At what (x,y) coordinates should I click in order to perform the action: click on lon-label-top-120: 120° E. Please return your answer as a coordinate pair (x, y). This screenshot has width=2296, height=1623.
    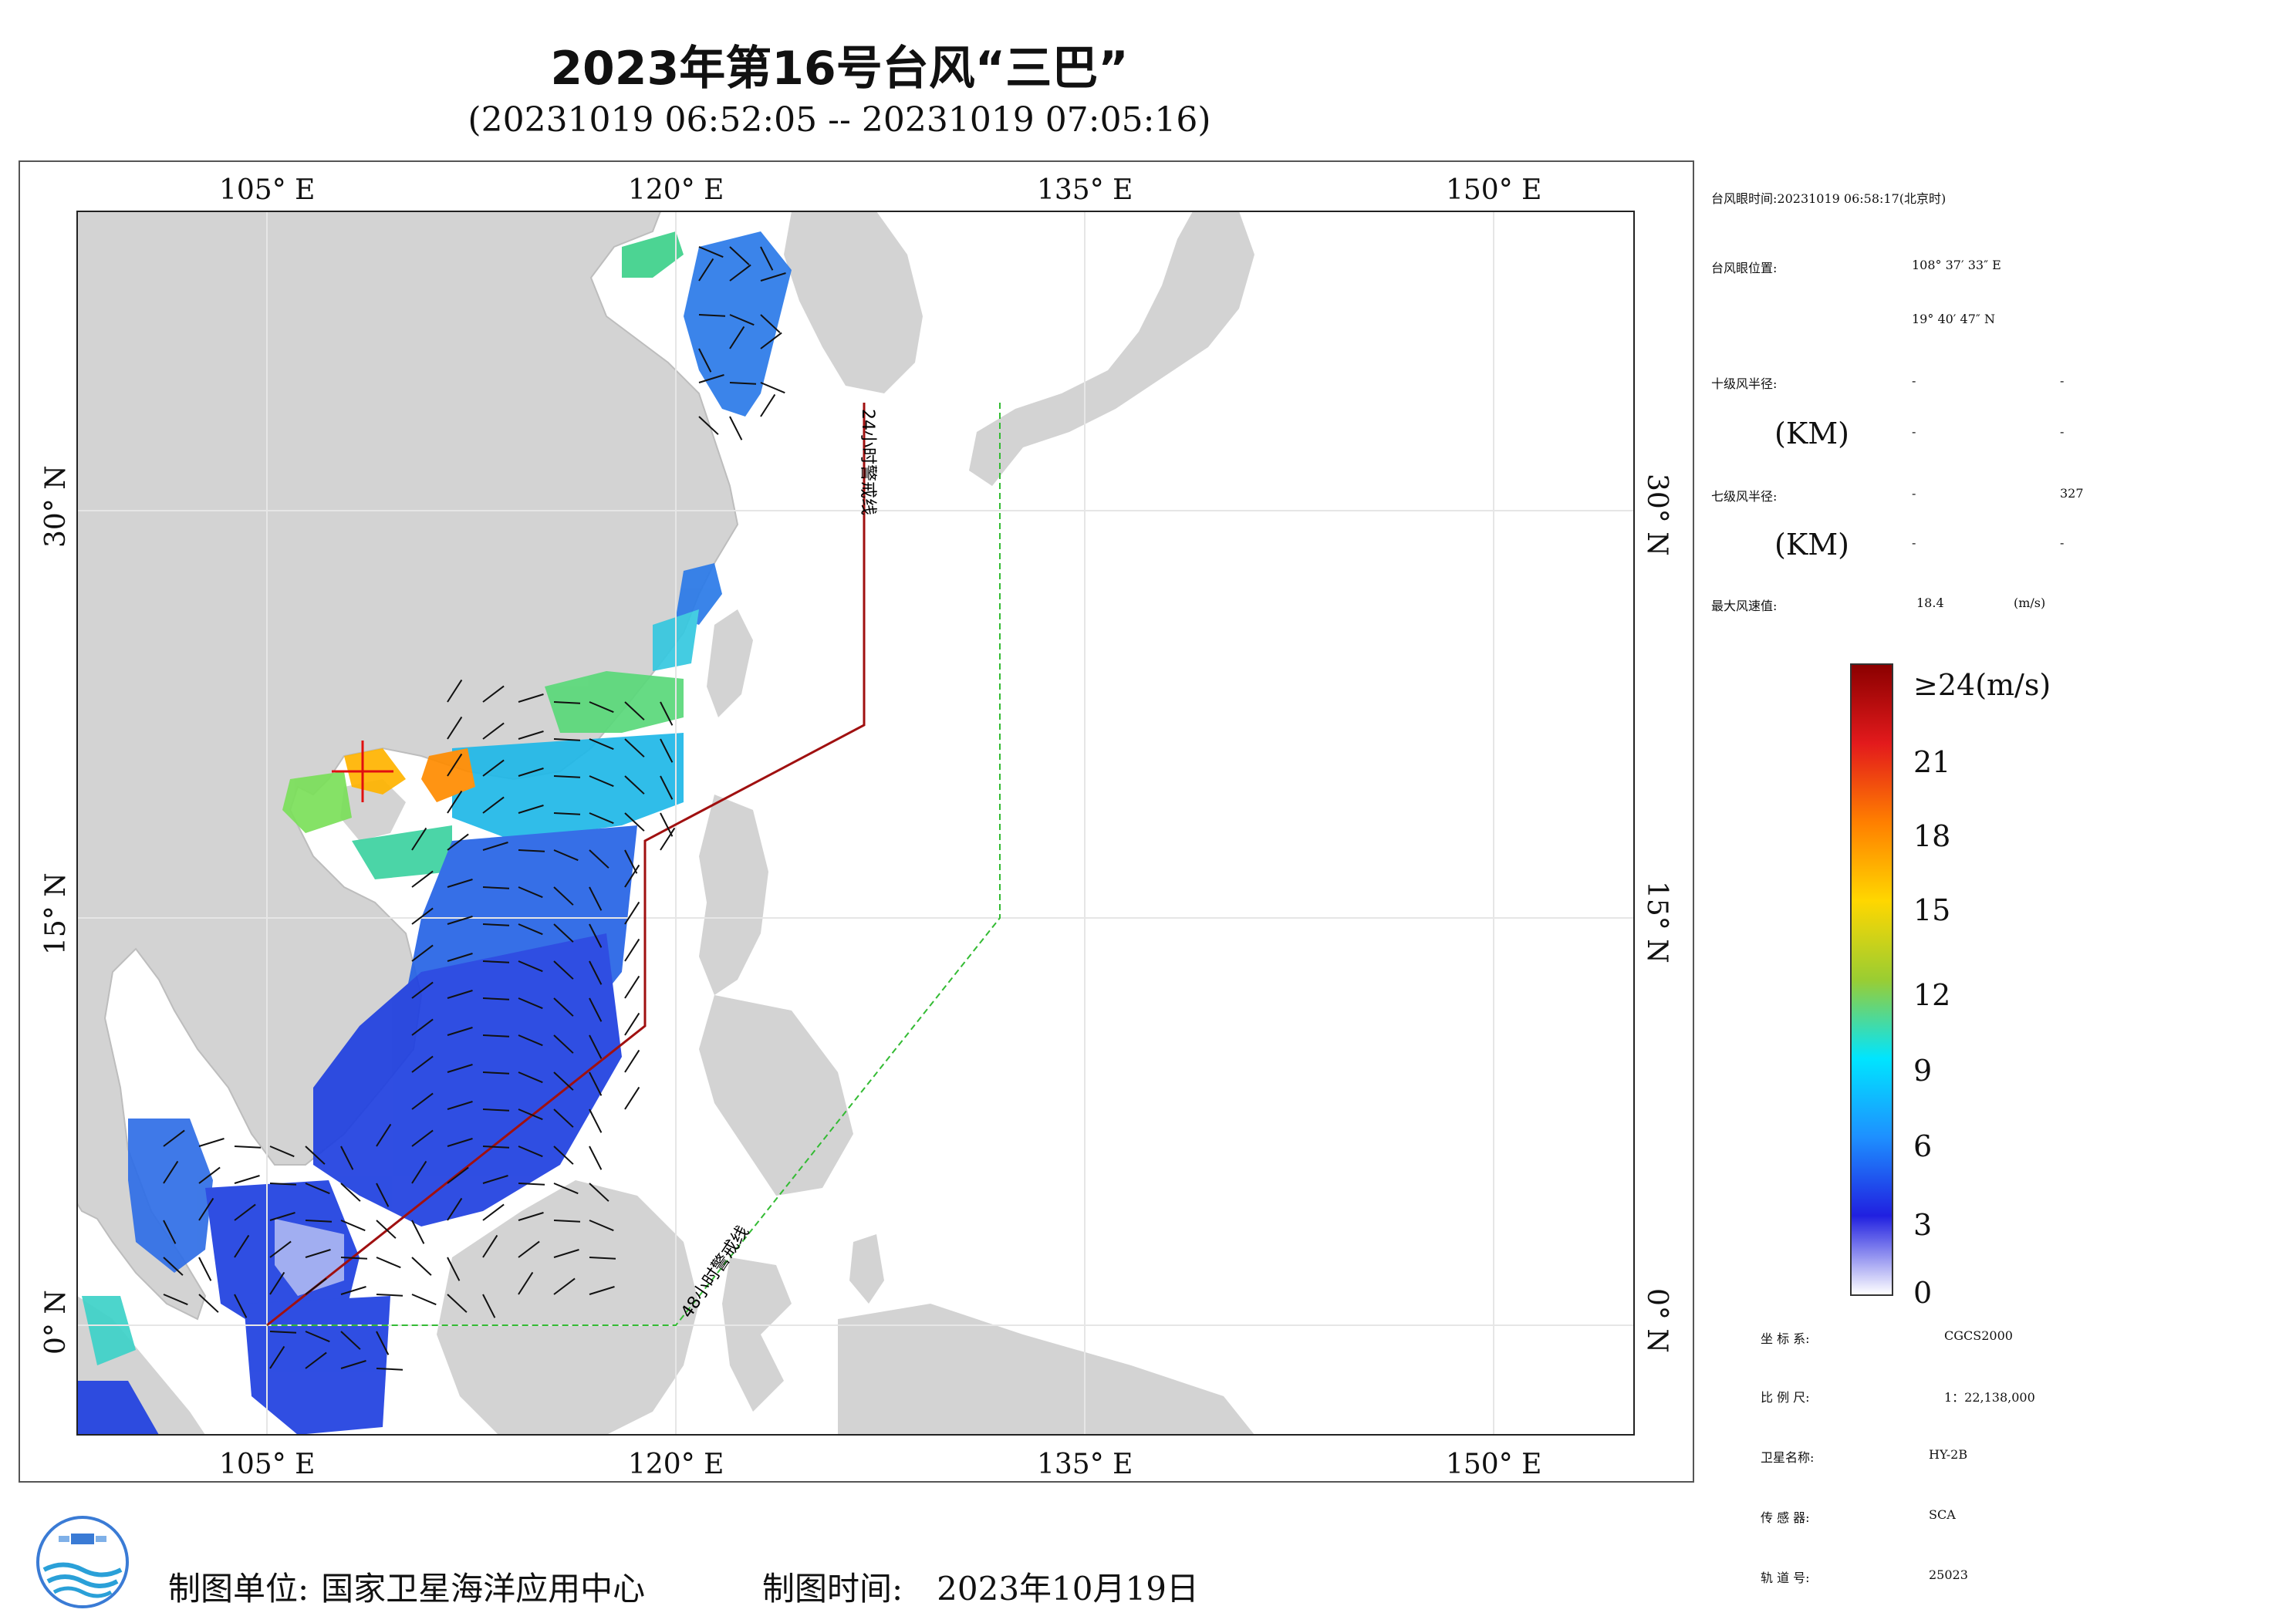
    Looking at the image, I should click on (676, 190).